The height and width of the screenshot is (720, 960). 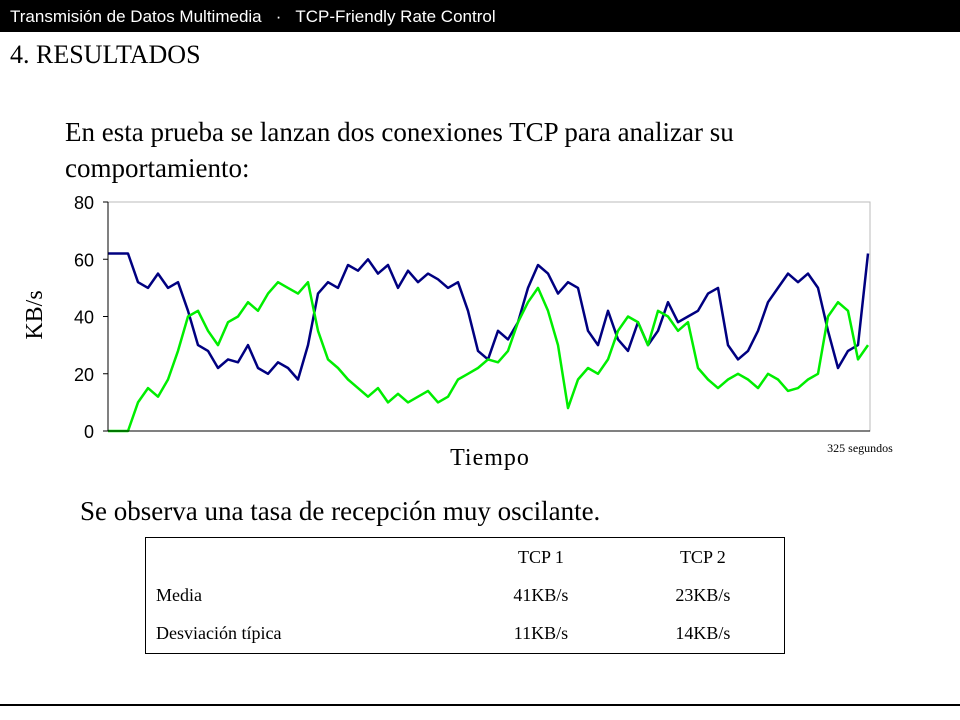 I want to click on cell: 11KB/s, so click(x=541, y=633).